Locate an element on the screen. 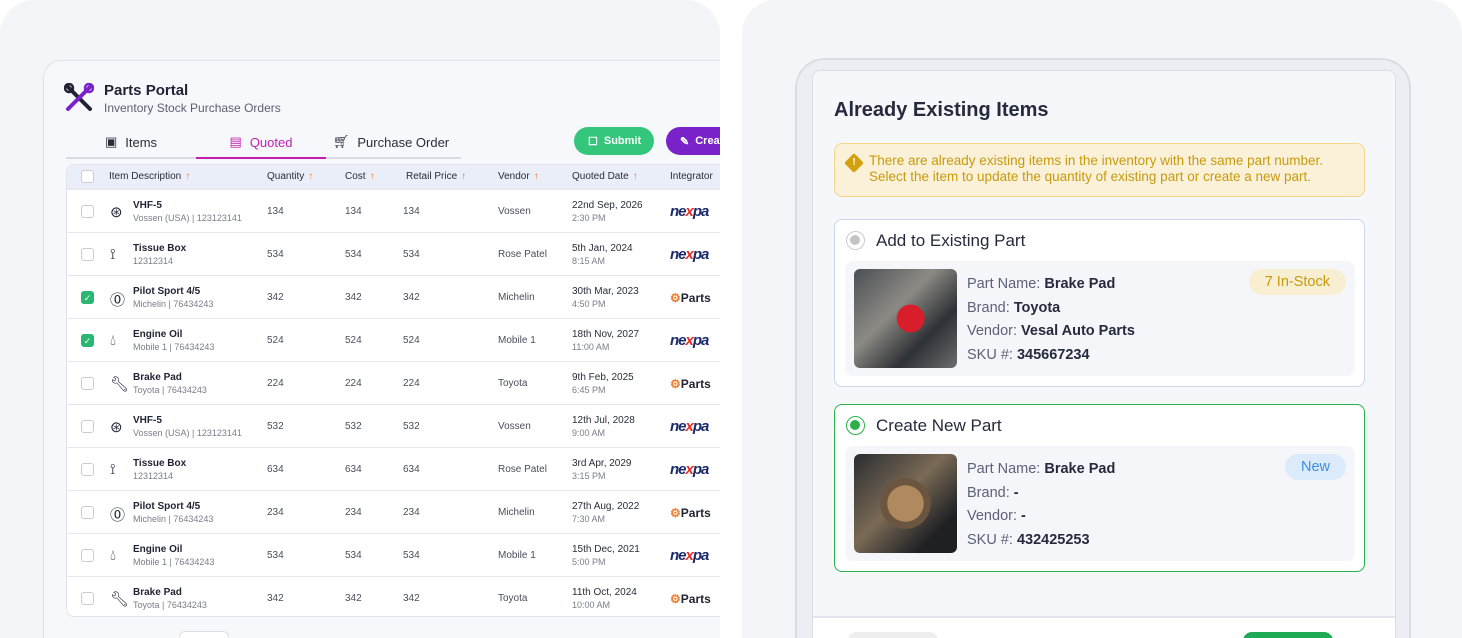 The height and width of the screenshot is (638, 1462). column-label: Quoted Date is located at coordinates (600, 176).